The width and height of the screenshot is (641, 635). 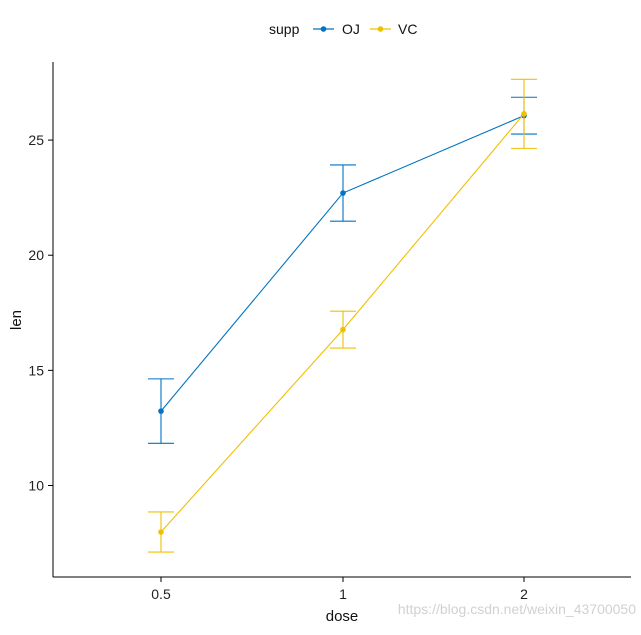 I want to click on legend: supp OJ VC, so click(x=343, y=29).